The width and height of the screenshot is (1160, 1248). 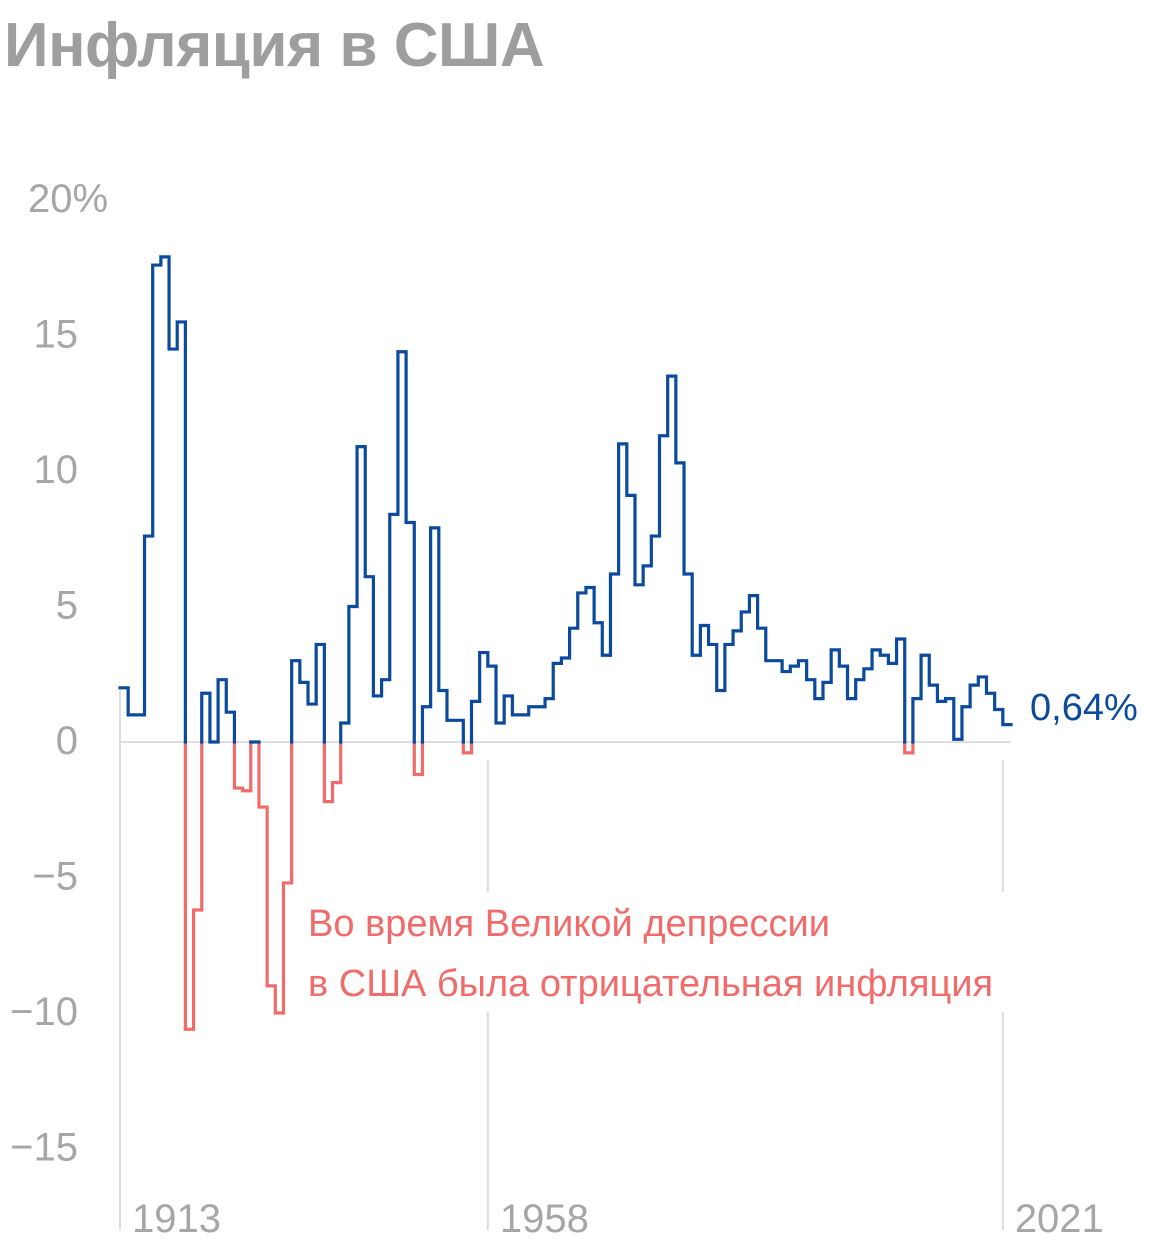 What do you see at coordinates (44, 1012) in the screenshot?
I see `y-tick-label: −10` at bounding box center [44, 1012].